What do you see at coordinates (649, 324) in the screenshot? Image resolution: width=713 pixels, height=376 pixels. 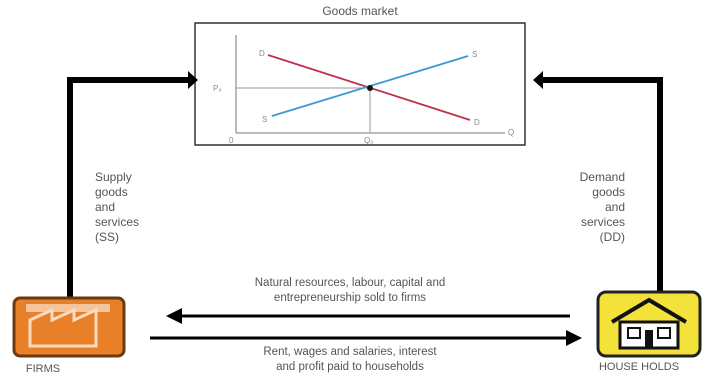 I see `house-icon` at bounding box center [649, 324].